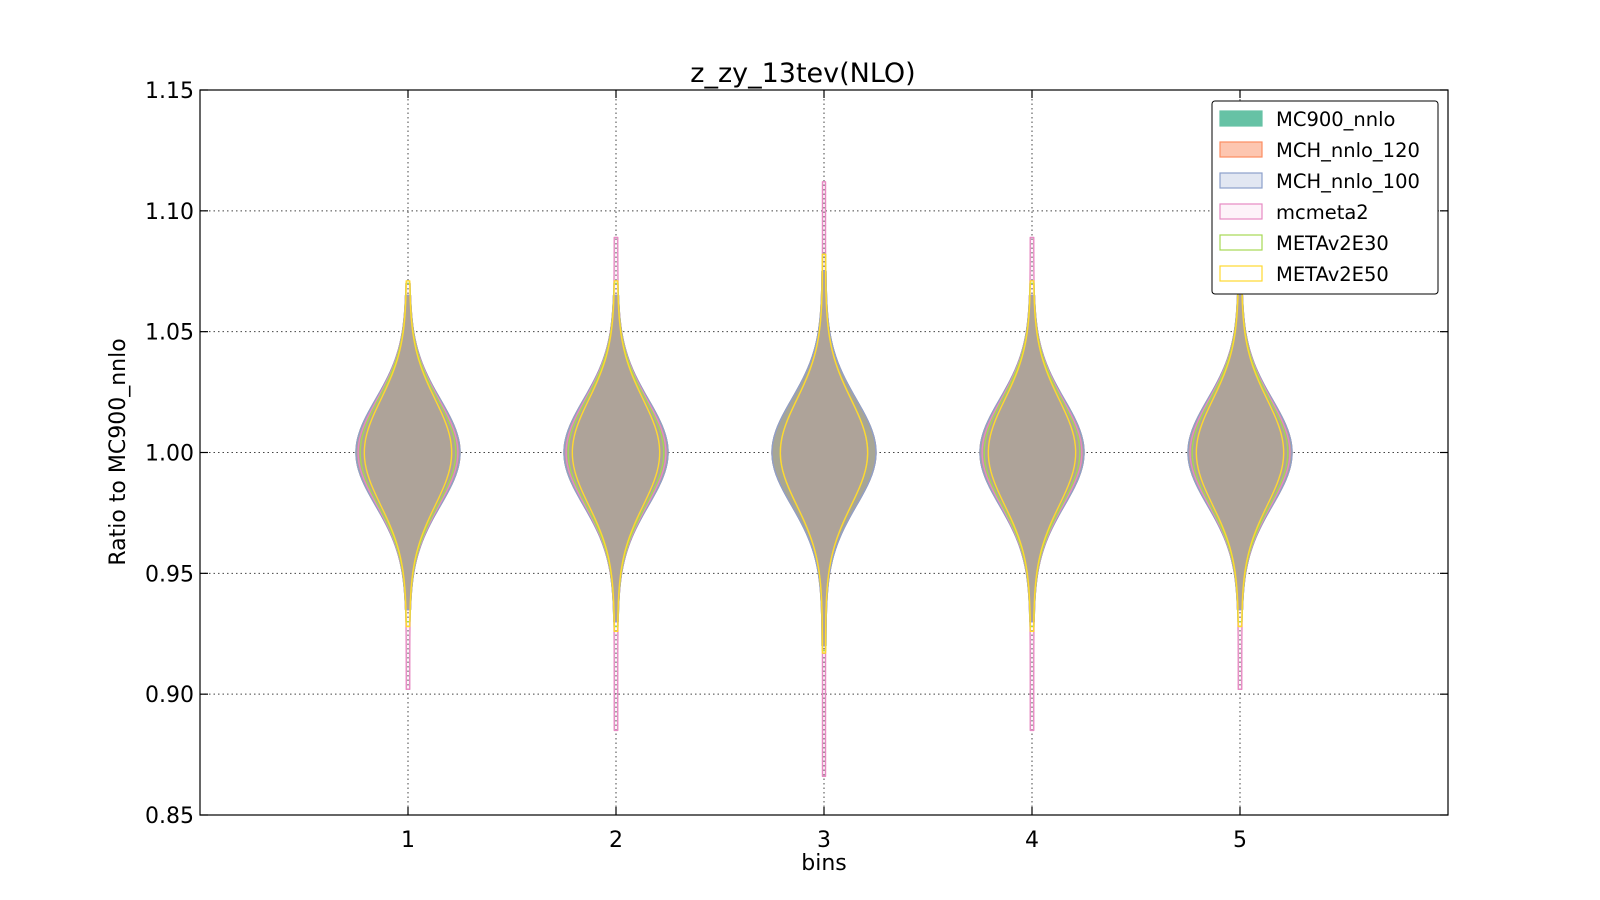  What do you see at coordinates (1348, 181) in the screenshot?
I see `legend-label-2: MCH_nnlo_100` at bounding box center [1348, 181].